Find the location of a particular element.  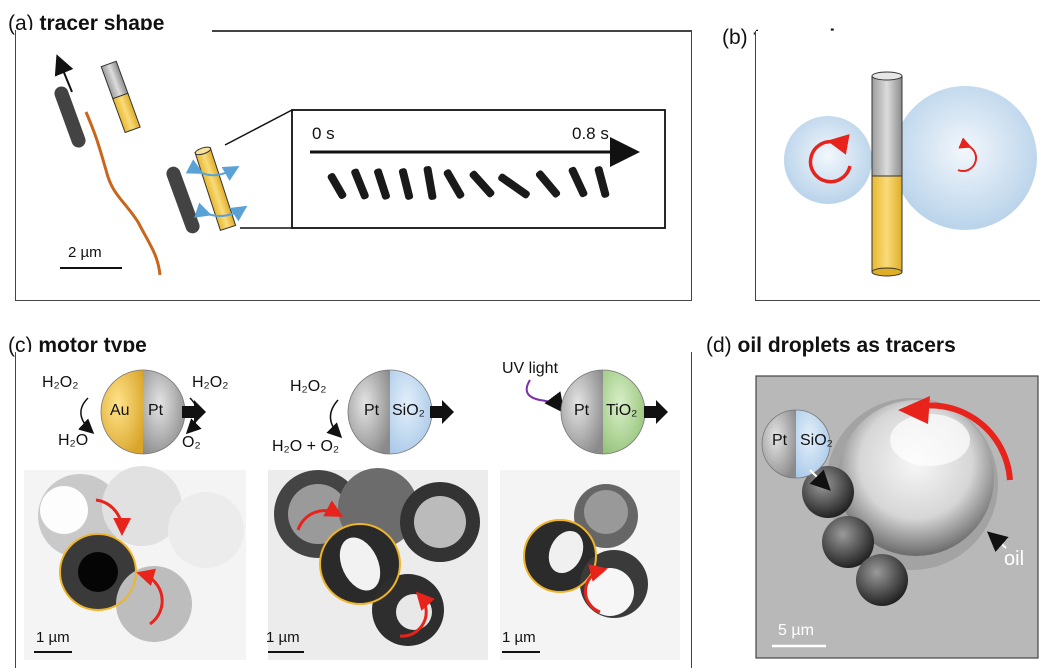

motion-arrow is located at coordinates (64, 73).